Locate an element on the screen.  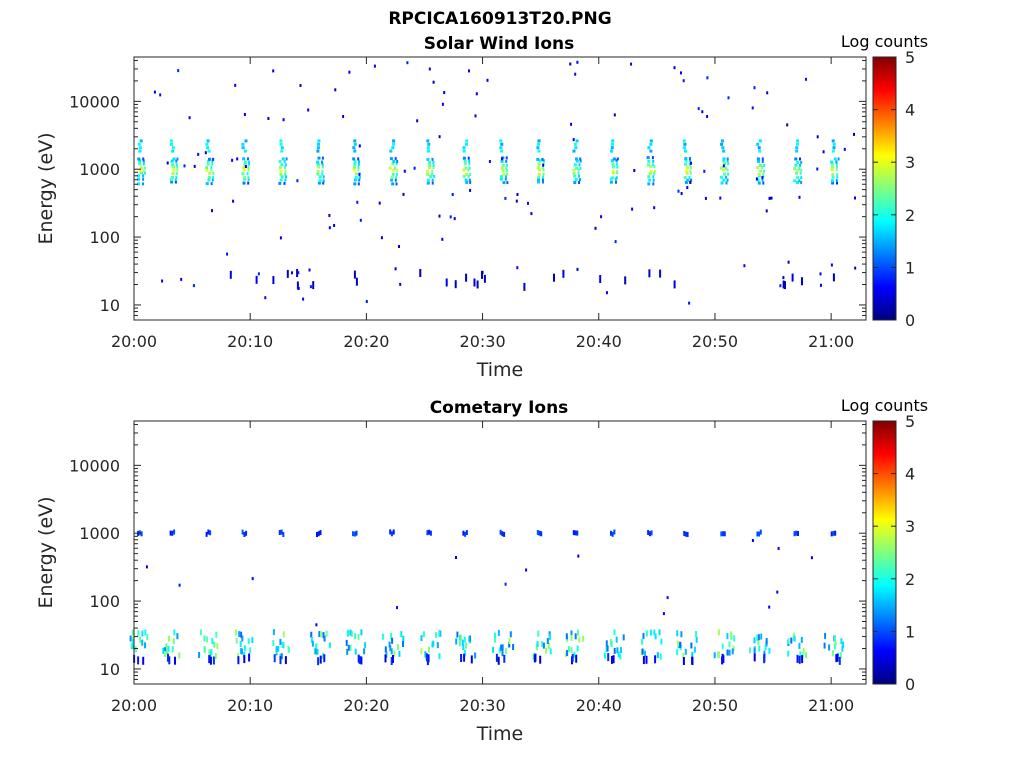
x-tick-label: 20:00 is located at coordinates (134, 705).